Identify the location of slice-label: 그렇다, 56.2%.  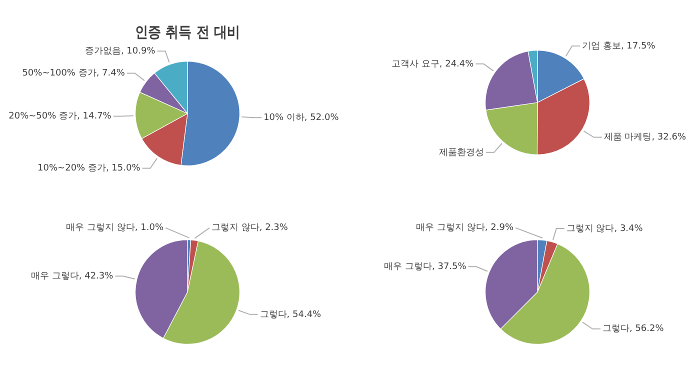
(633, 329).